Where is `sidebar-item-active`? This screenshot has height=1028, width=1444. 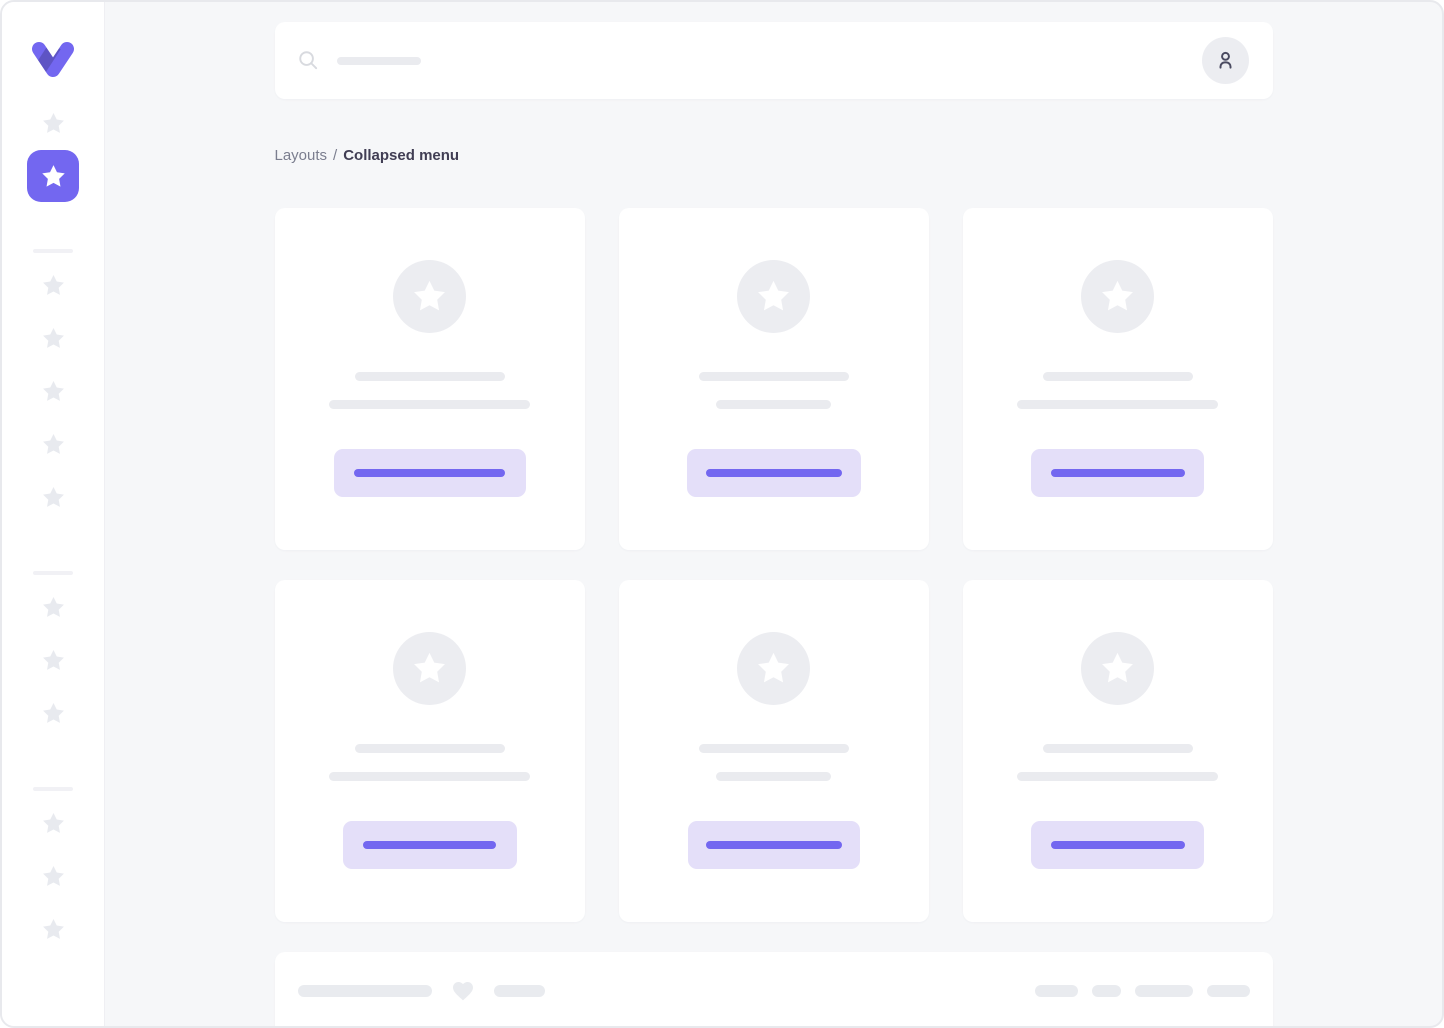
sidebar-item-active is located at coordinates (53, 176).